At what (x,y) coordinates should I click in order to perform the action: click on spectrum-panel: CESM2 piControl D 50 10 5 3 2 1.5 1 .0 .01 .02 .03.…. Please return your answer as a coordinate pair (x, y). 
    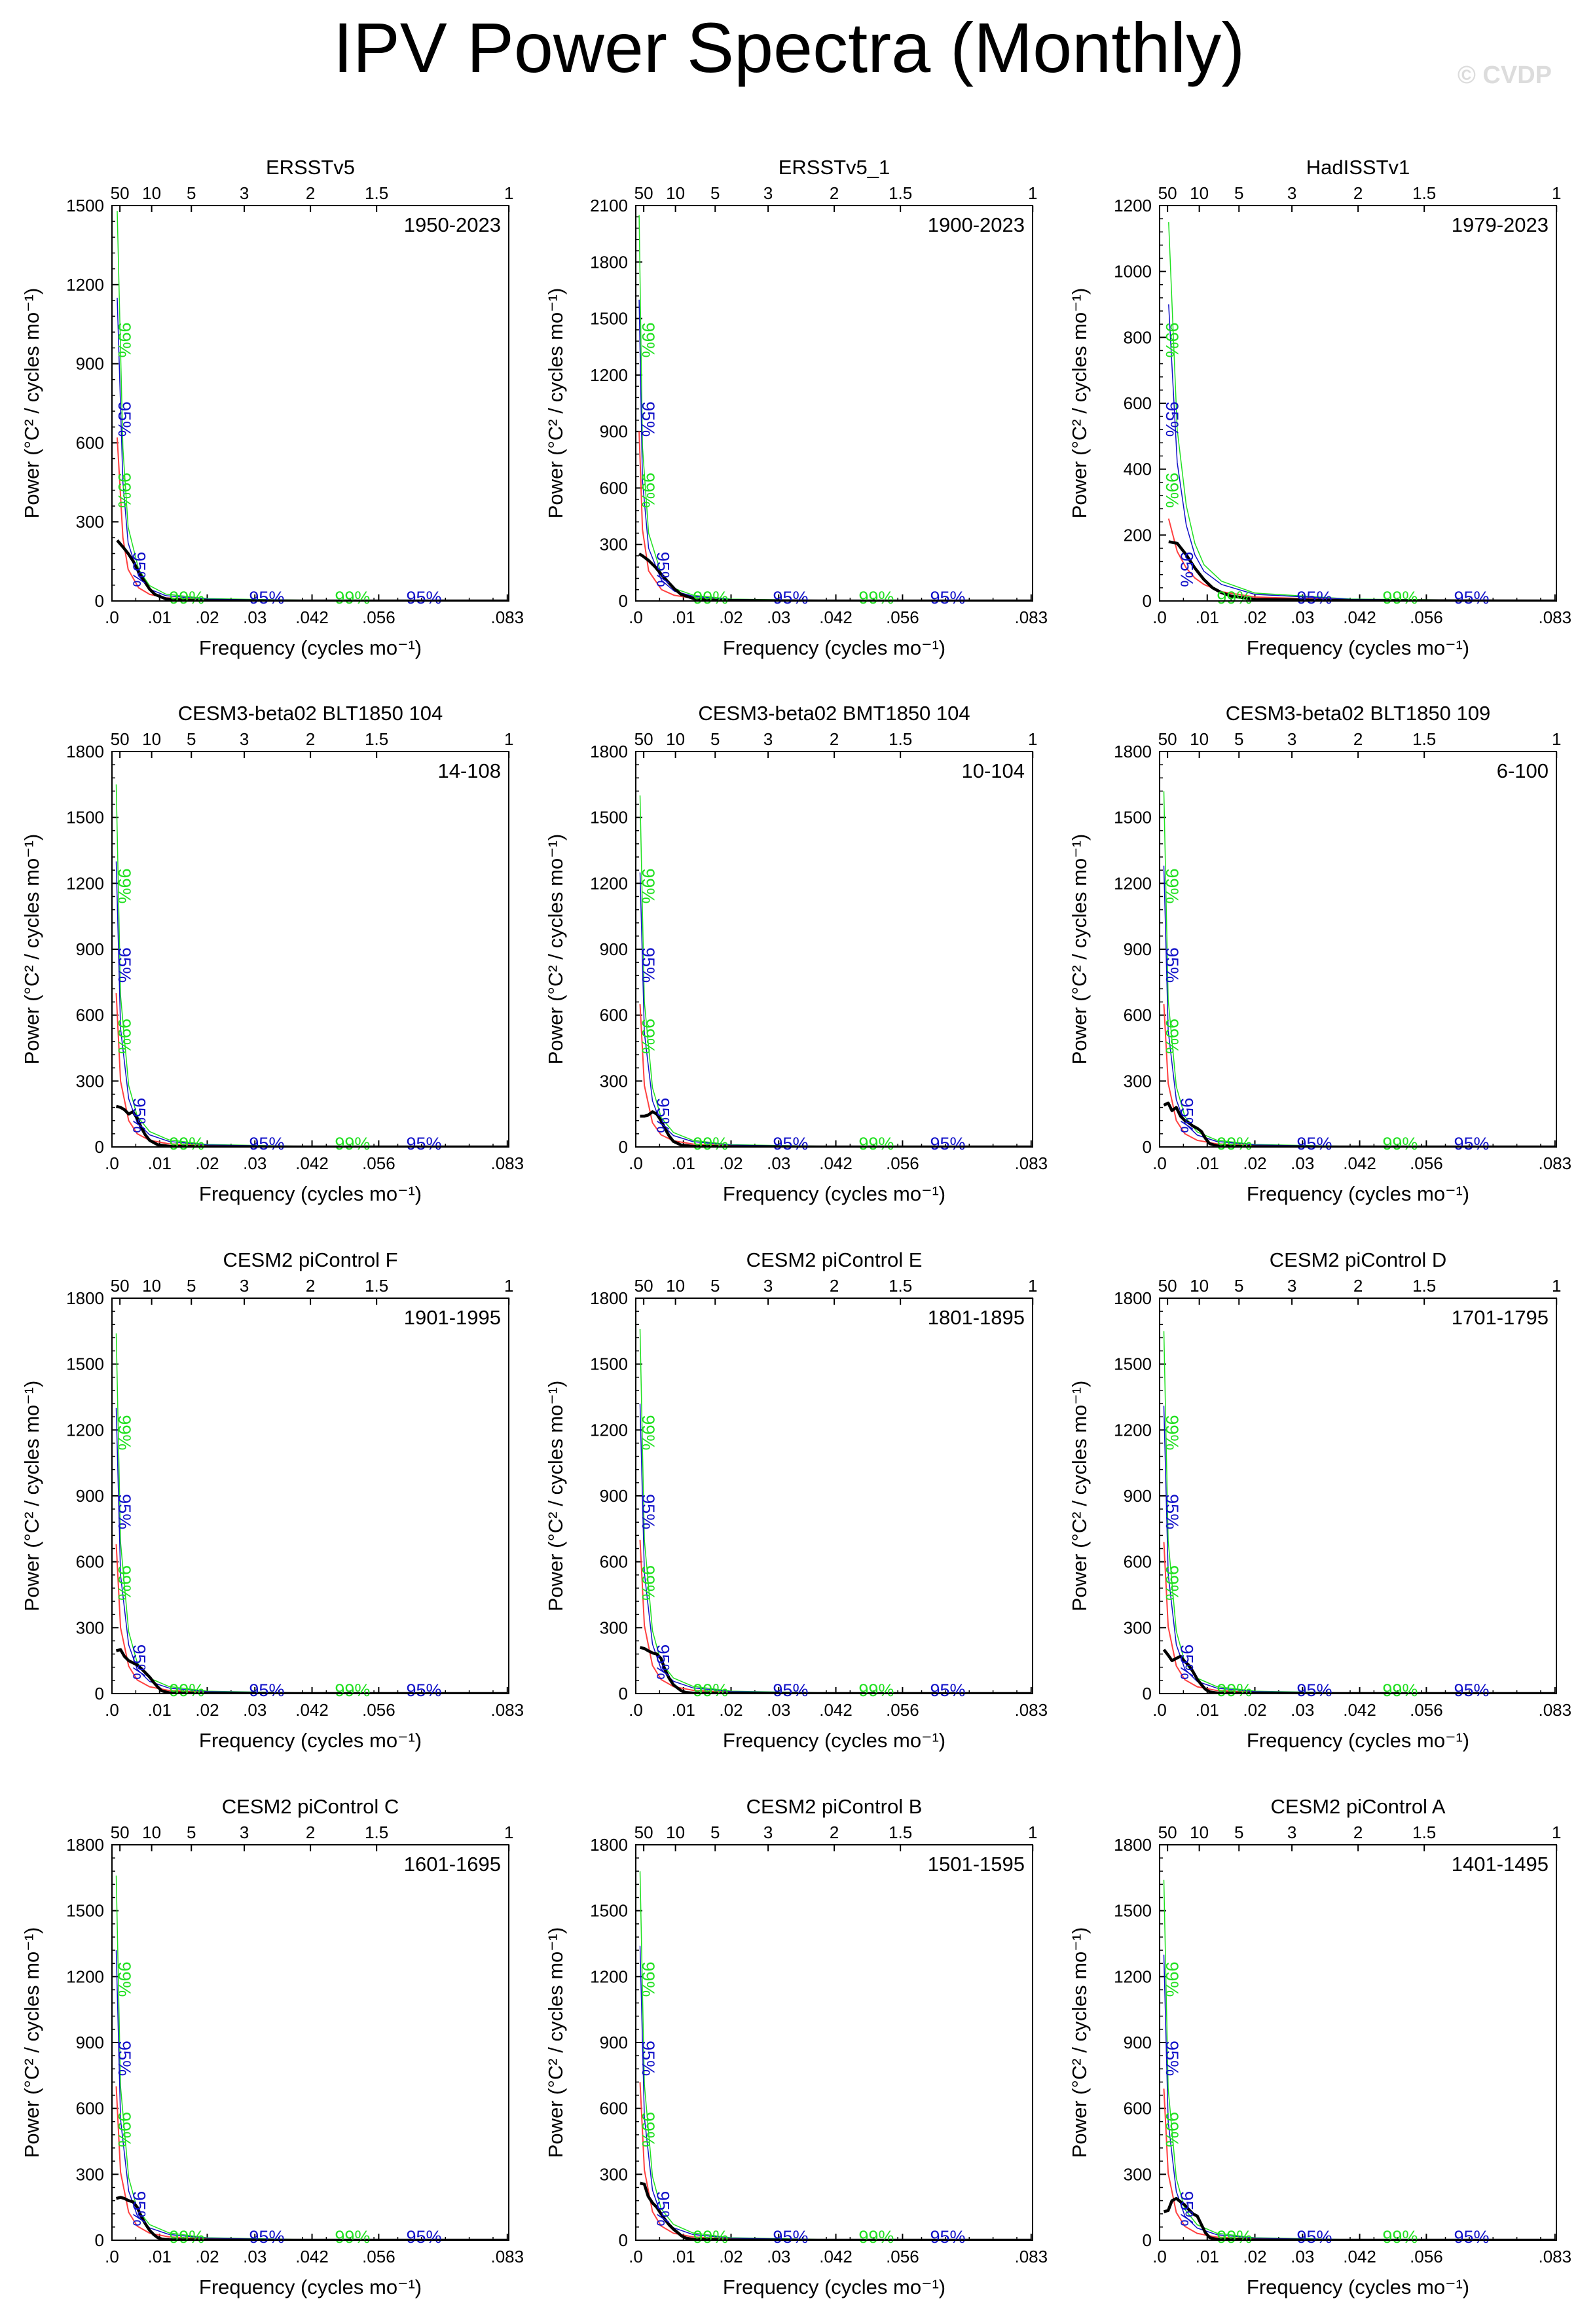
    Looking at the image, I should click on (1319, 1500).